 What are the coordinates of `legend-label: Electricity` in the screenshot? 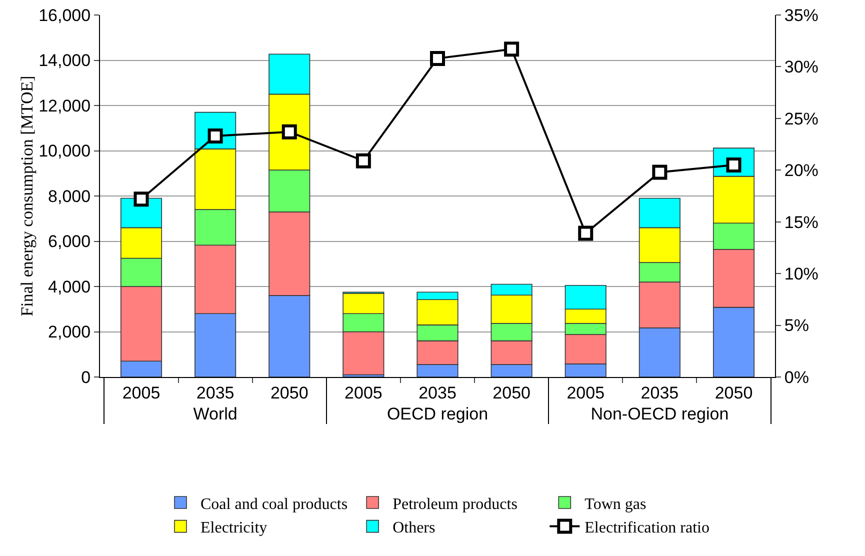 It's located at (234, 528).